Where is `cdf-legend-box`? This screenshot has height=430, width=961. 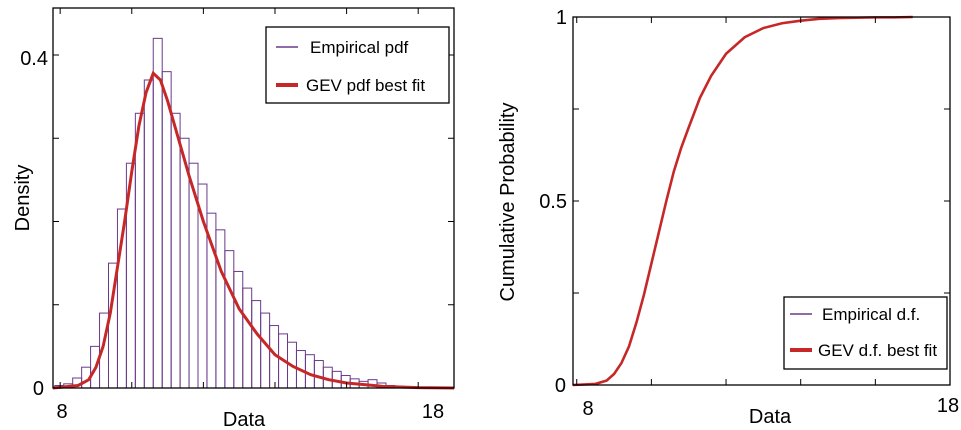 cdf-legend-box is located at coordinates (865, 333).